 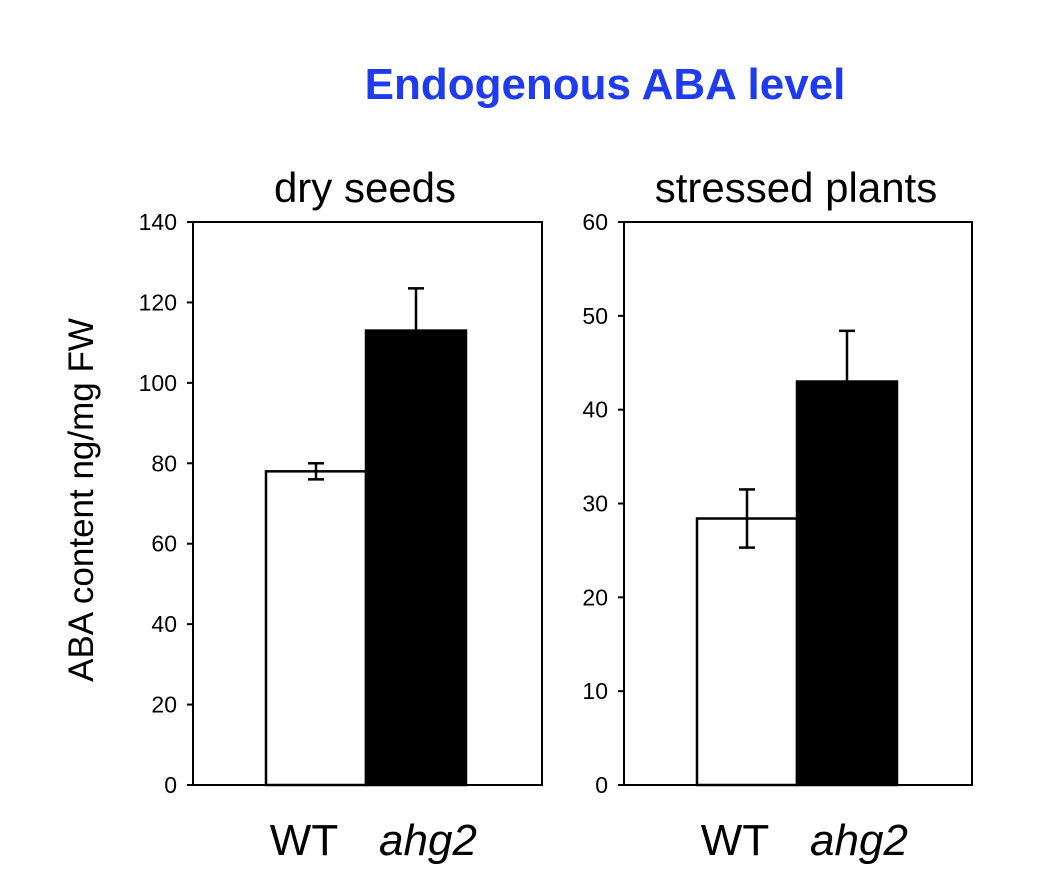 I want to click on y-tick-label: 80, so click(x=164, y=463).